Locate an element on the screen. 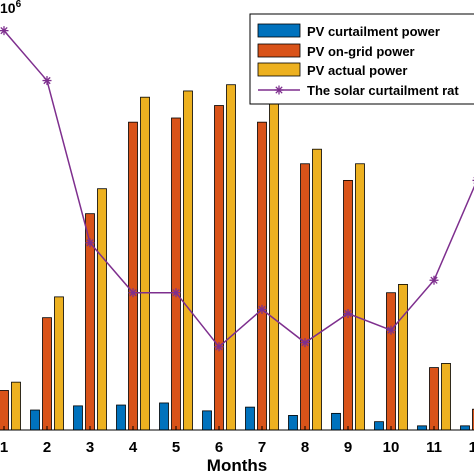 Image resolution: width=474 pixels, height=474 pixels. x-tick-label: 2 is located at coordinates (47, 447).